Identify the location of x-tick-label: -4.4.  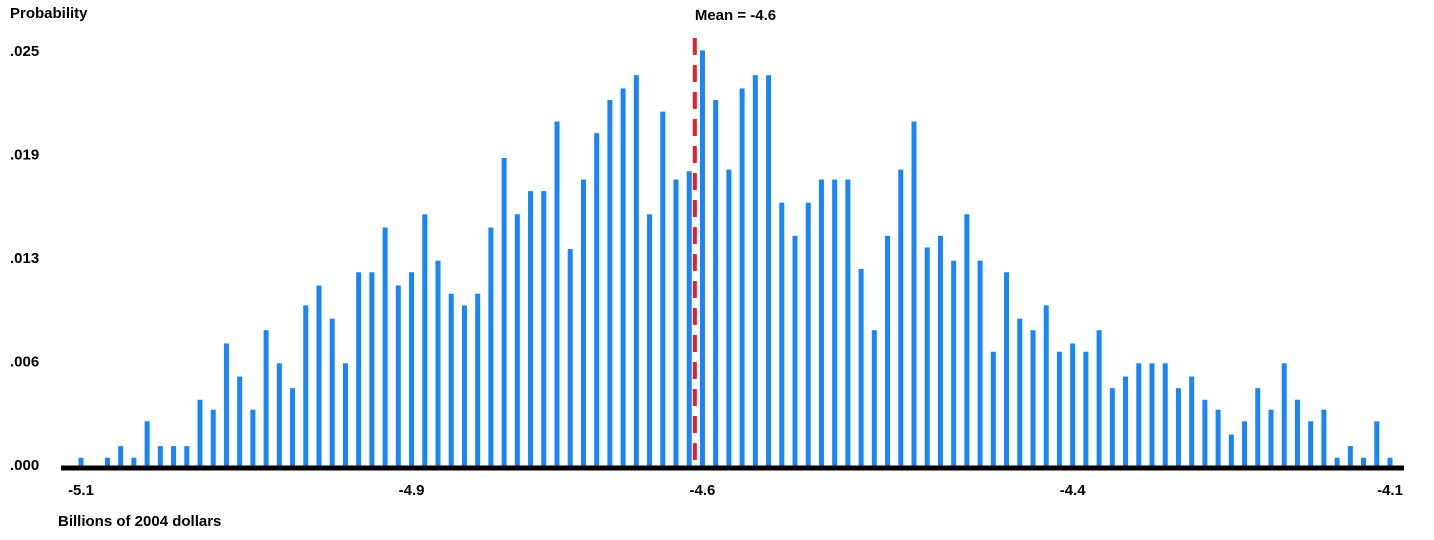
(1073, 490).